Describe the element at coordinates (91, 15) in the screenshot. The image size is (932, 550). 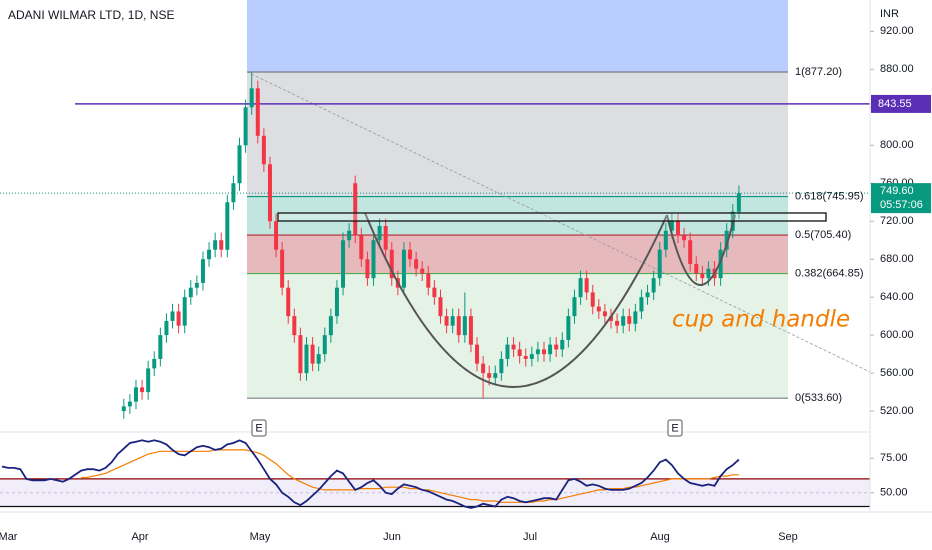
I see `chart-title: ADANI WILMAR LTD, 1D, NSE` at that location.